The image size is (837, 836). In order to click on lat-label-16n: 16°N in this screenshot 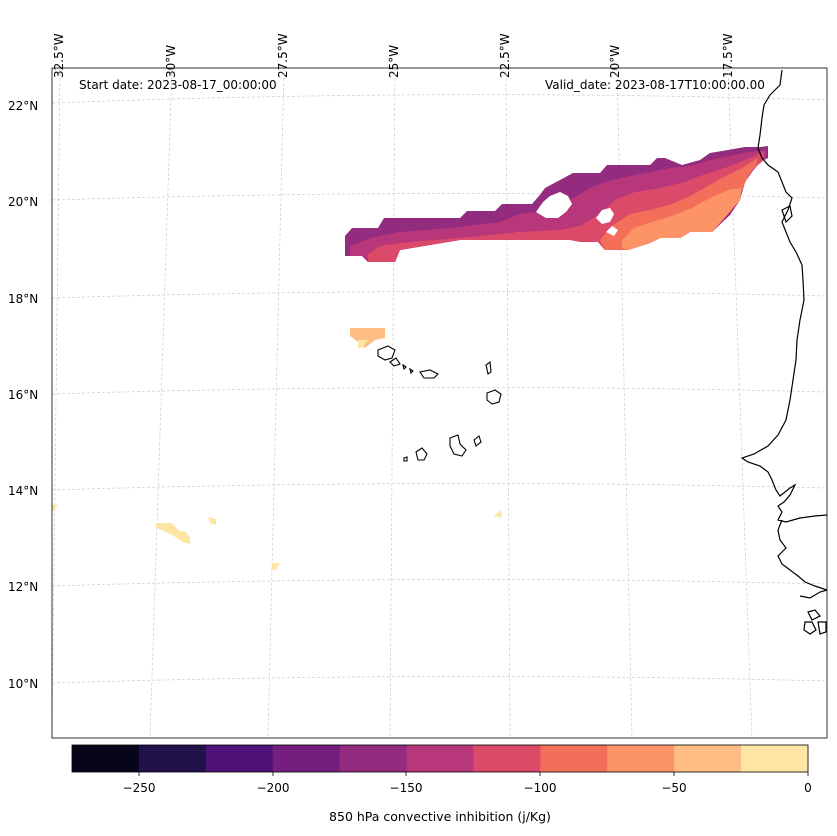, I will do `click(23, 395)`.